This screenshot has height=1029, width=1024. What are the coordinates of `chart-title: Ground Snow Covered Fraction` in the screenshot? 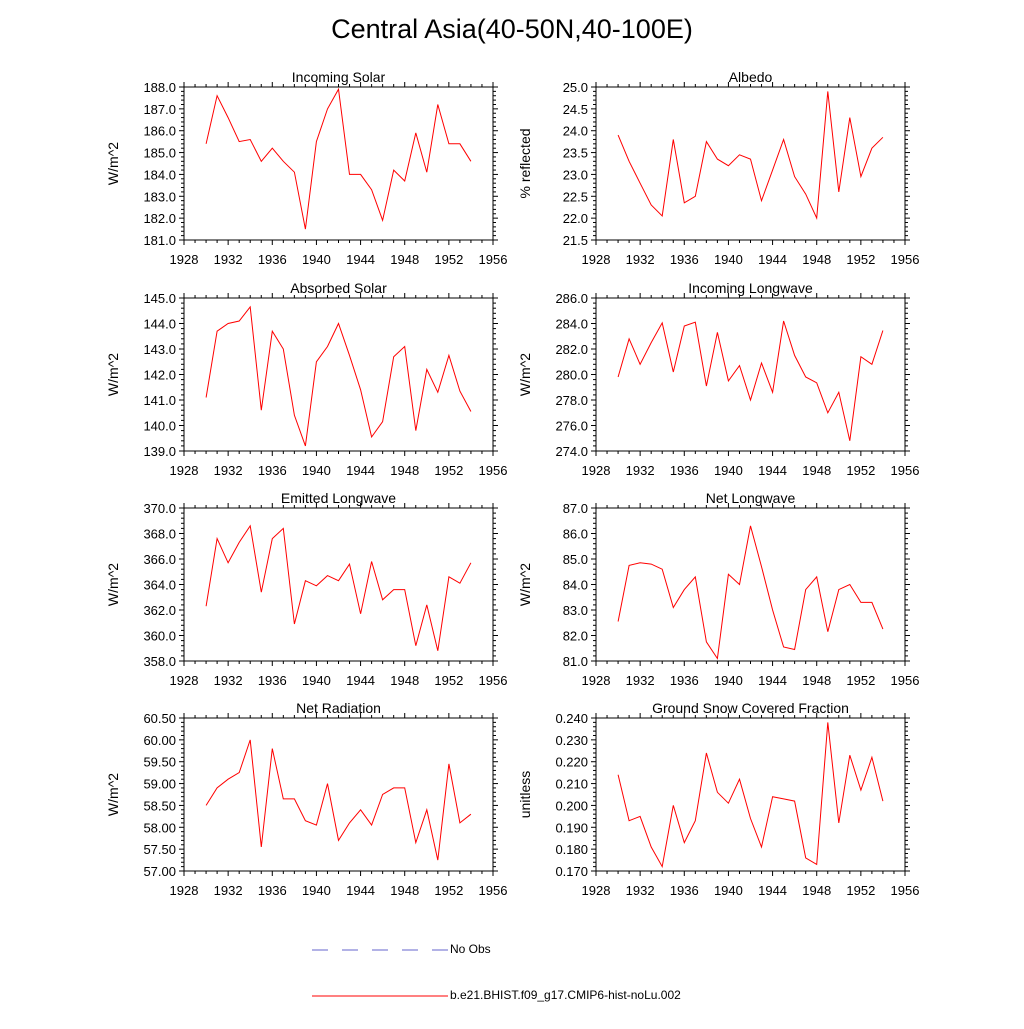 It's located at (750, 708).